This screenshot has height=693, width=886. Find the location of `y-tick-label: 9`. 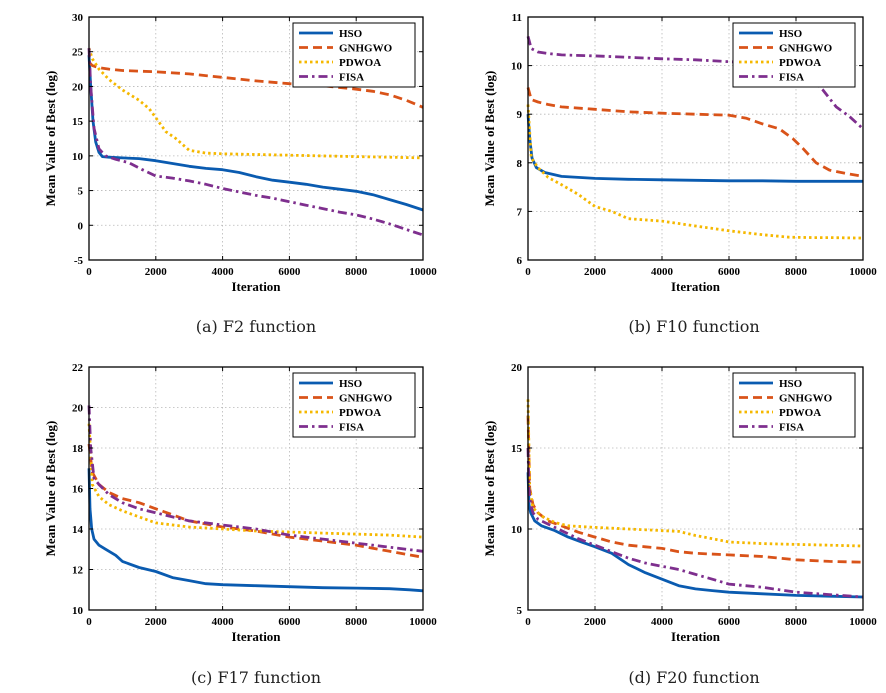

y-tick-label: 9 is located at coordinates (520, 115).